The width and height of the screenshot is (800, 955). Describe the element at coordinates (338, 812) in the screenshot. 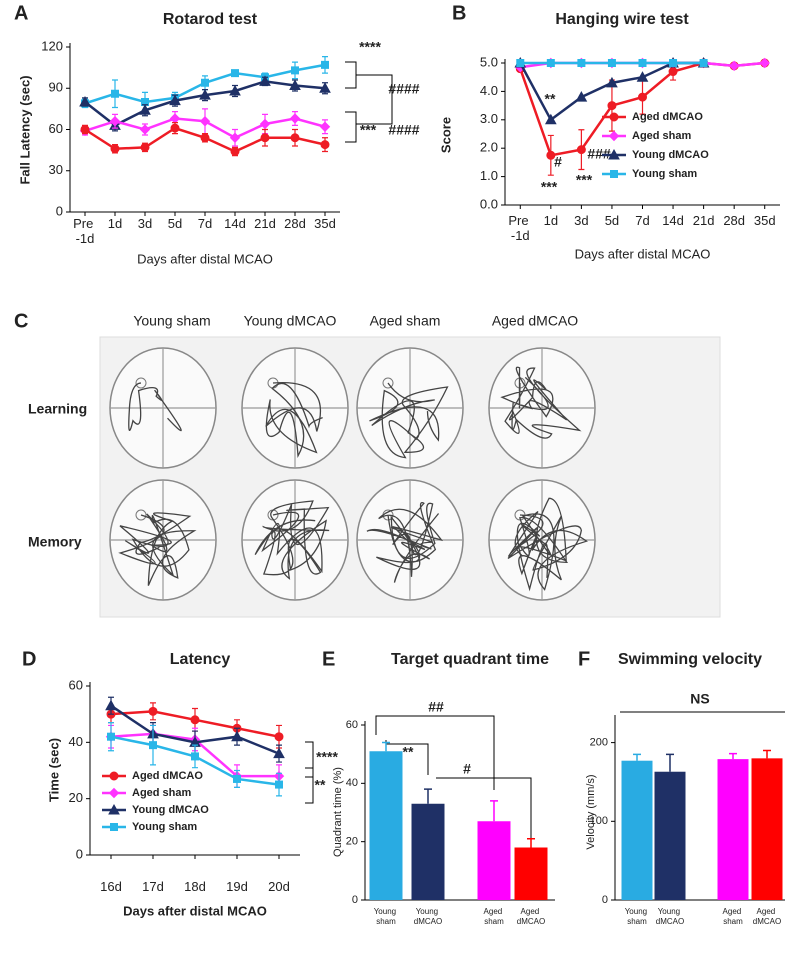

I see `y-axis-title: Quadrant time (%)` at that location.